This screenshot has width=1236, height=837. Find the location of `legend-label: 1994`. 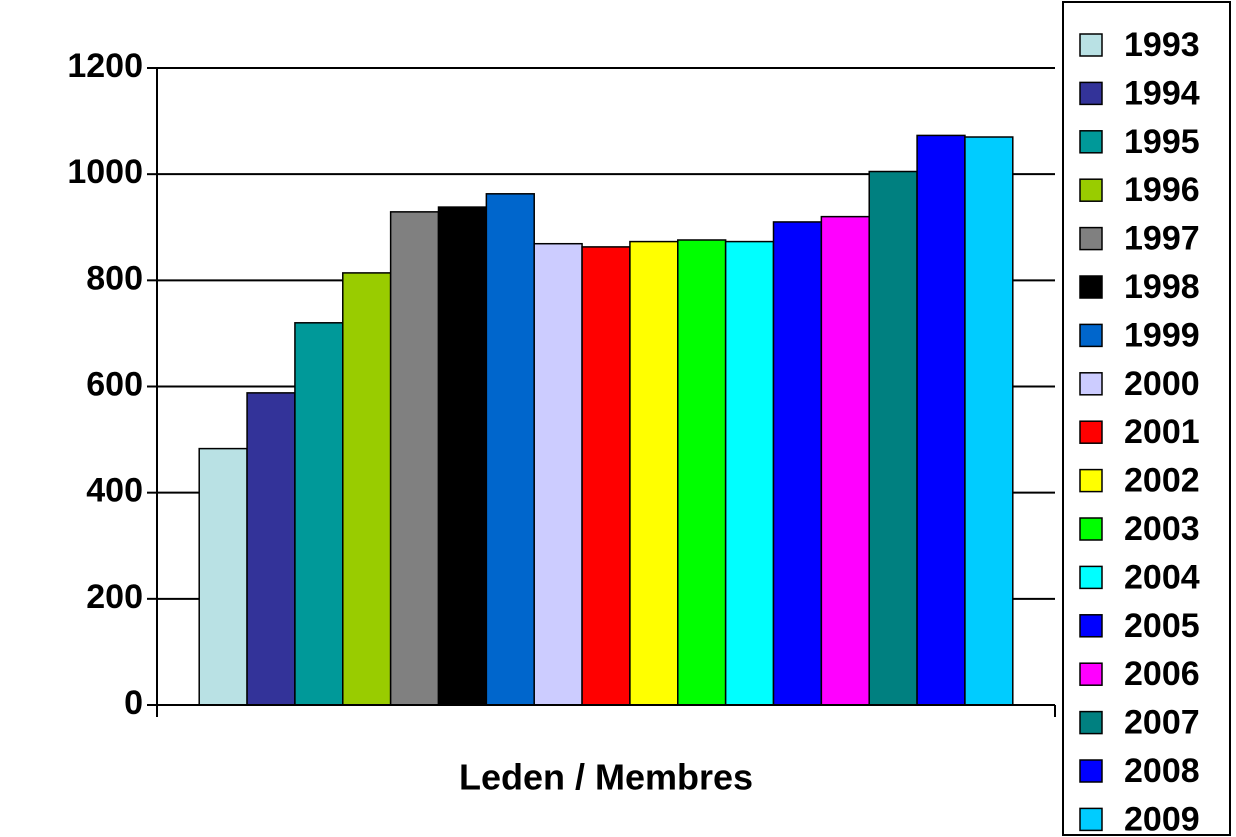

legend-label: 1994 is located at coordinates (1162, 93).